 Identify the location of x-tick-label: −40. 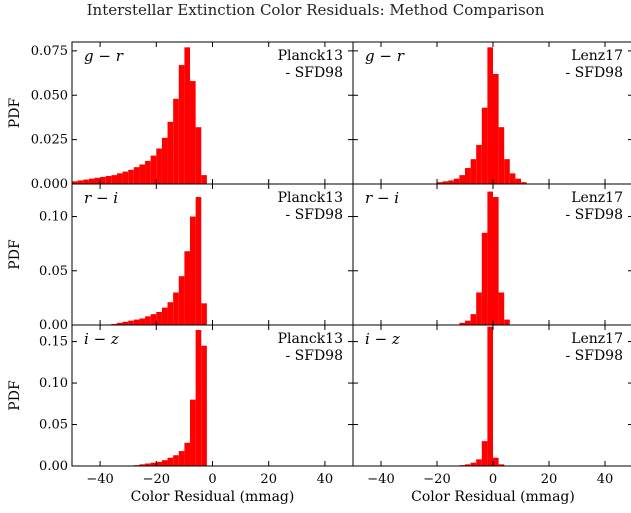
(99, 479).